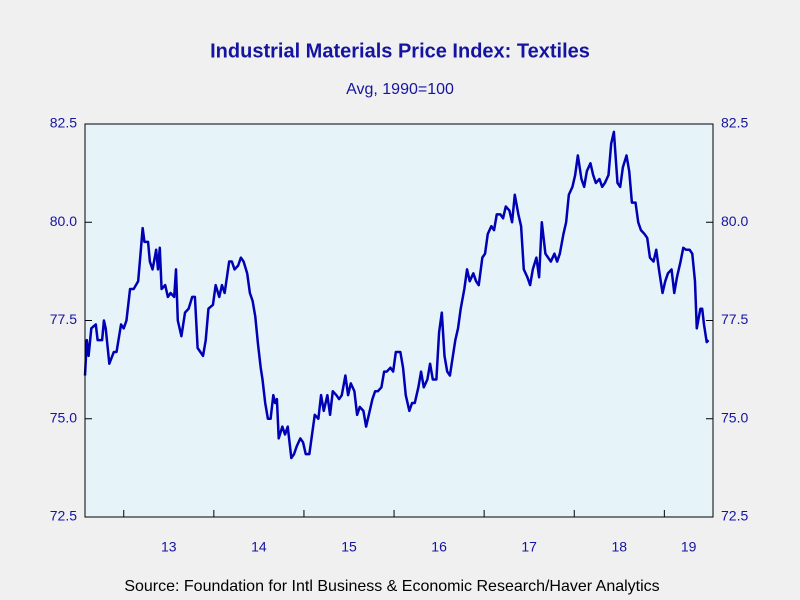 Image resolution: width=800 pixels, height=600 pixels. Describe the element at coordinates (169, 547) in the screenshot. I see `x-tick-label: 13` at that location.